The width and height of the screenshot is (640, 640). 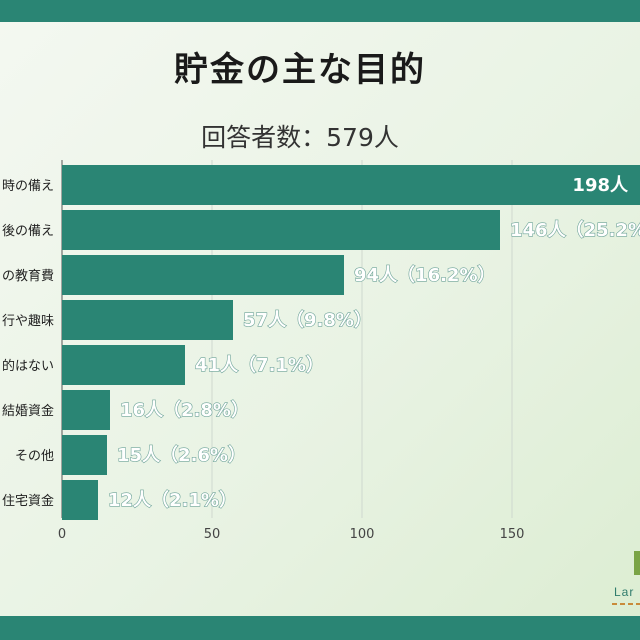 What do you see at coordinates (28, 321) in the screenshot?
I see `category-label-3: 行や趣味` at bounding box center [28, 321].